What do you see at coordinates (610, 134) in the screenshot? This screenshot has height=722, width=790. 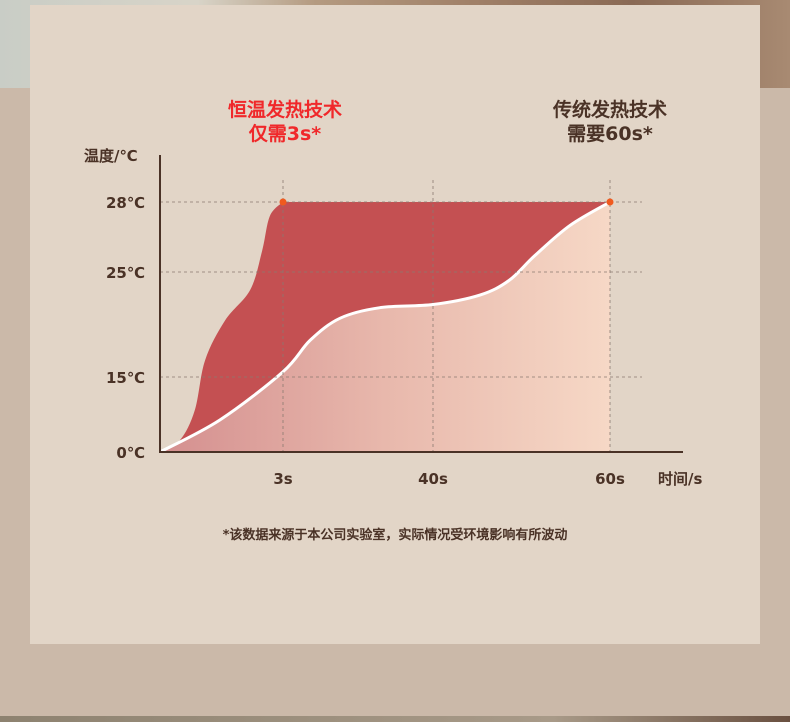 I see `right-title-line2: 需要60s*` at bounding box center [610, 134].